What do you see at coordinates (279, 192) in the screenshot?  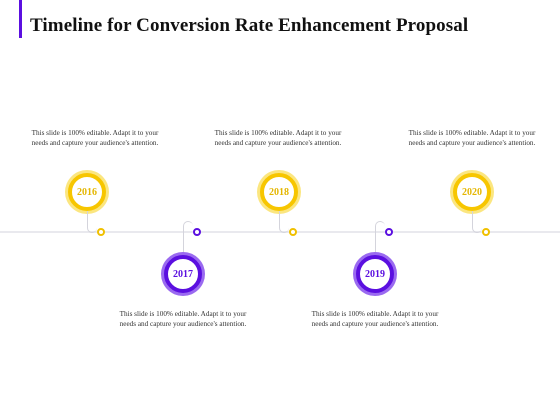 I see `year-badge: 2018` at bounding box center [279, 192].